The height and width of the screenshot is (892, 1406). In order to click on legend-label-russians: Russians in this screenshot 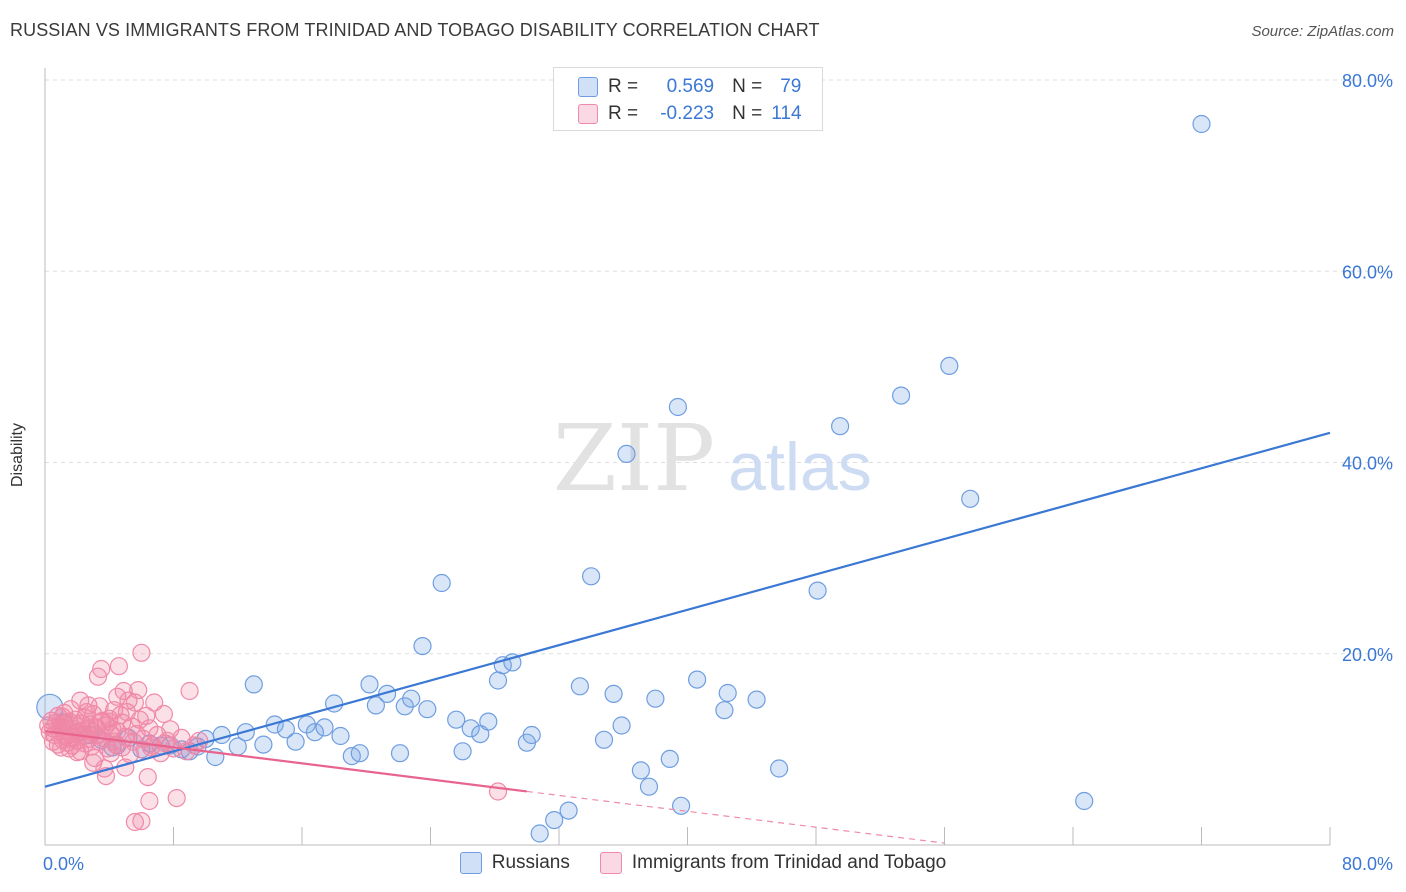, I will do `click(530, 862)`.